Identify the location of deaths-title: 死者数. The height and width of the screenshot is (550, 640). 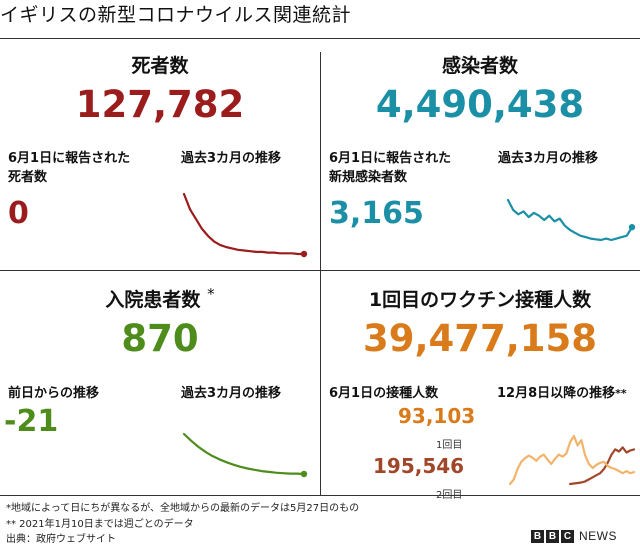
(160, 66).